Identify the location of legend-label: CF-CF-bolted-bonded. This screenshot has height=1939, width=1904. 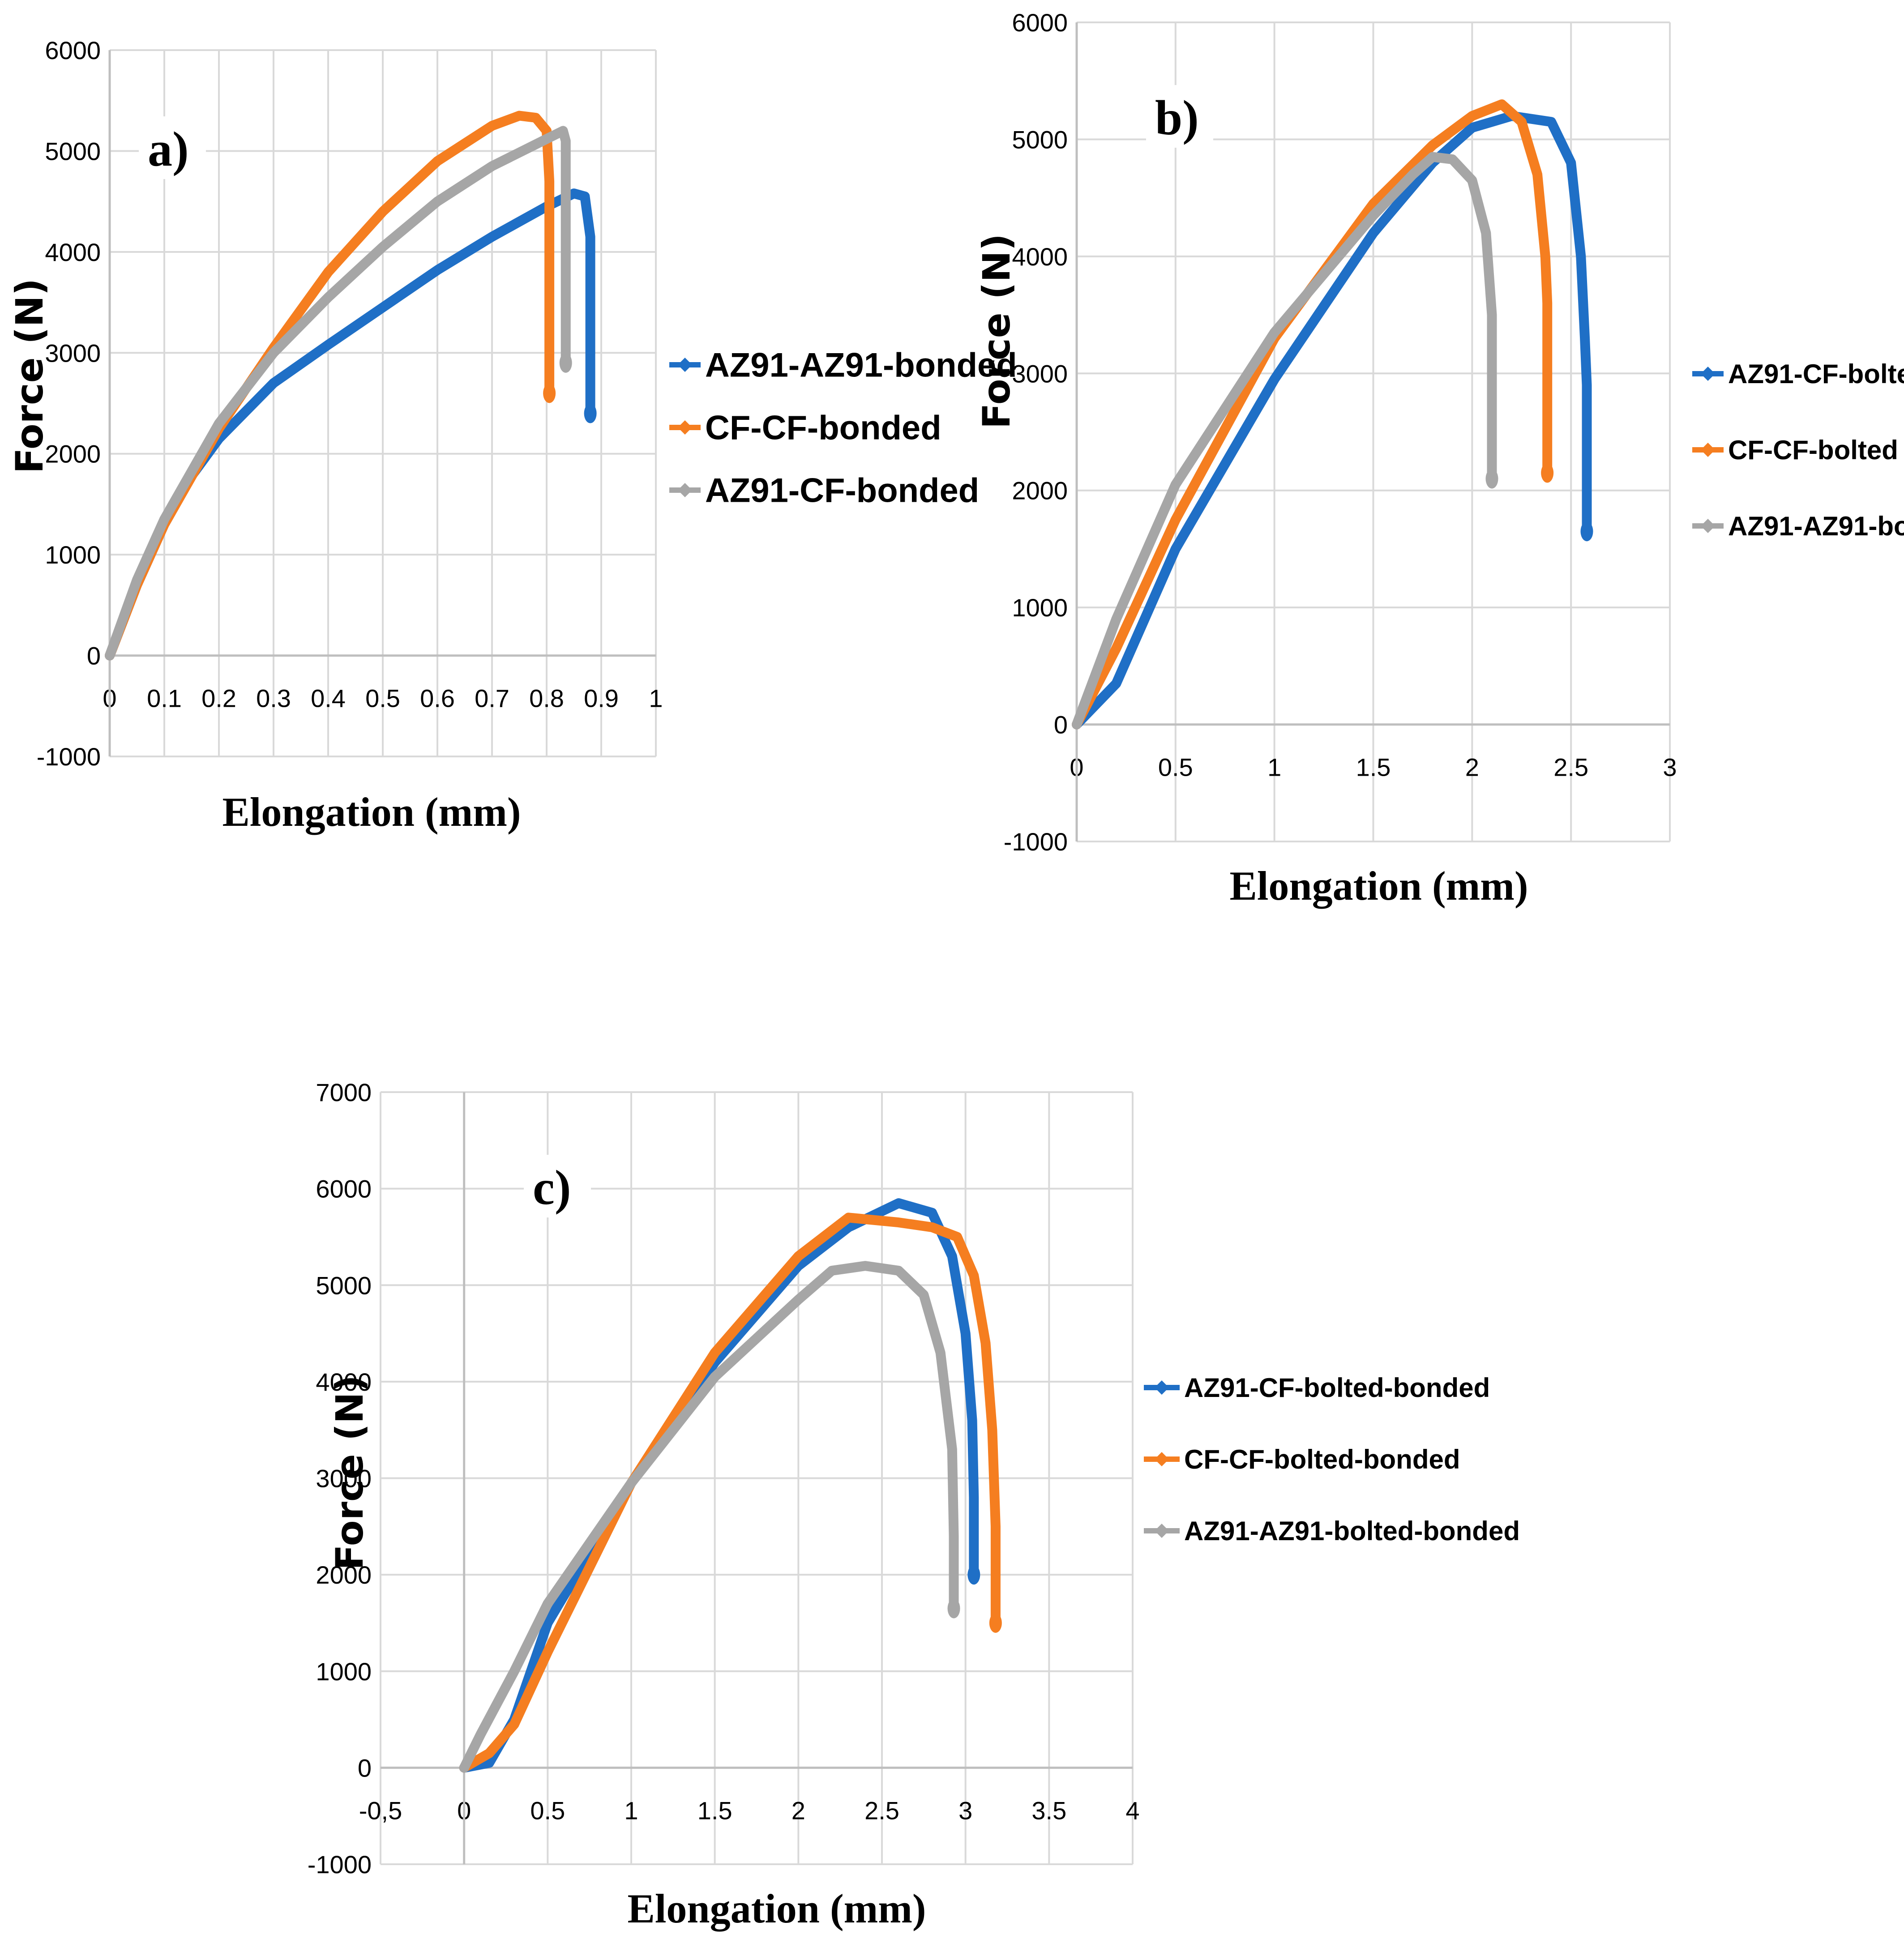
(1322, 1459).